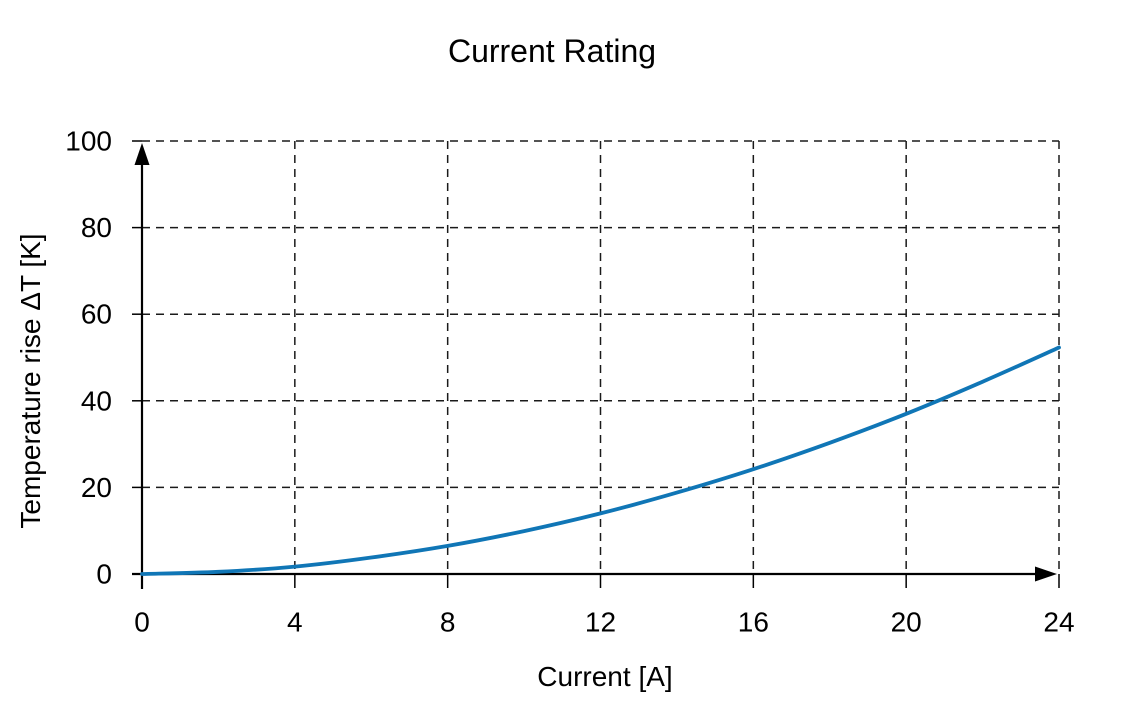  I want to click on y-tick-label: 40, so click(96, 400).